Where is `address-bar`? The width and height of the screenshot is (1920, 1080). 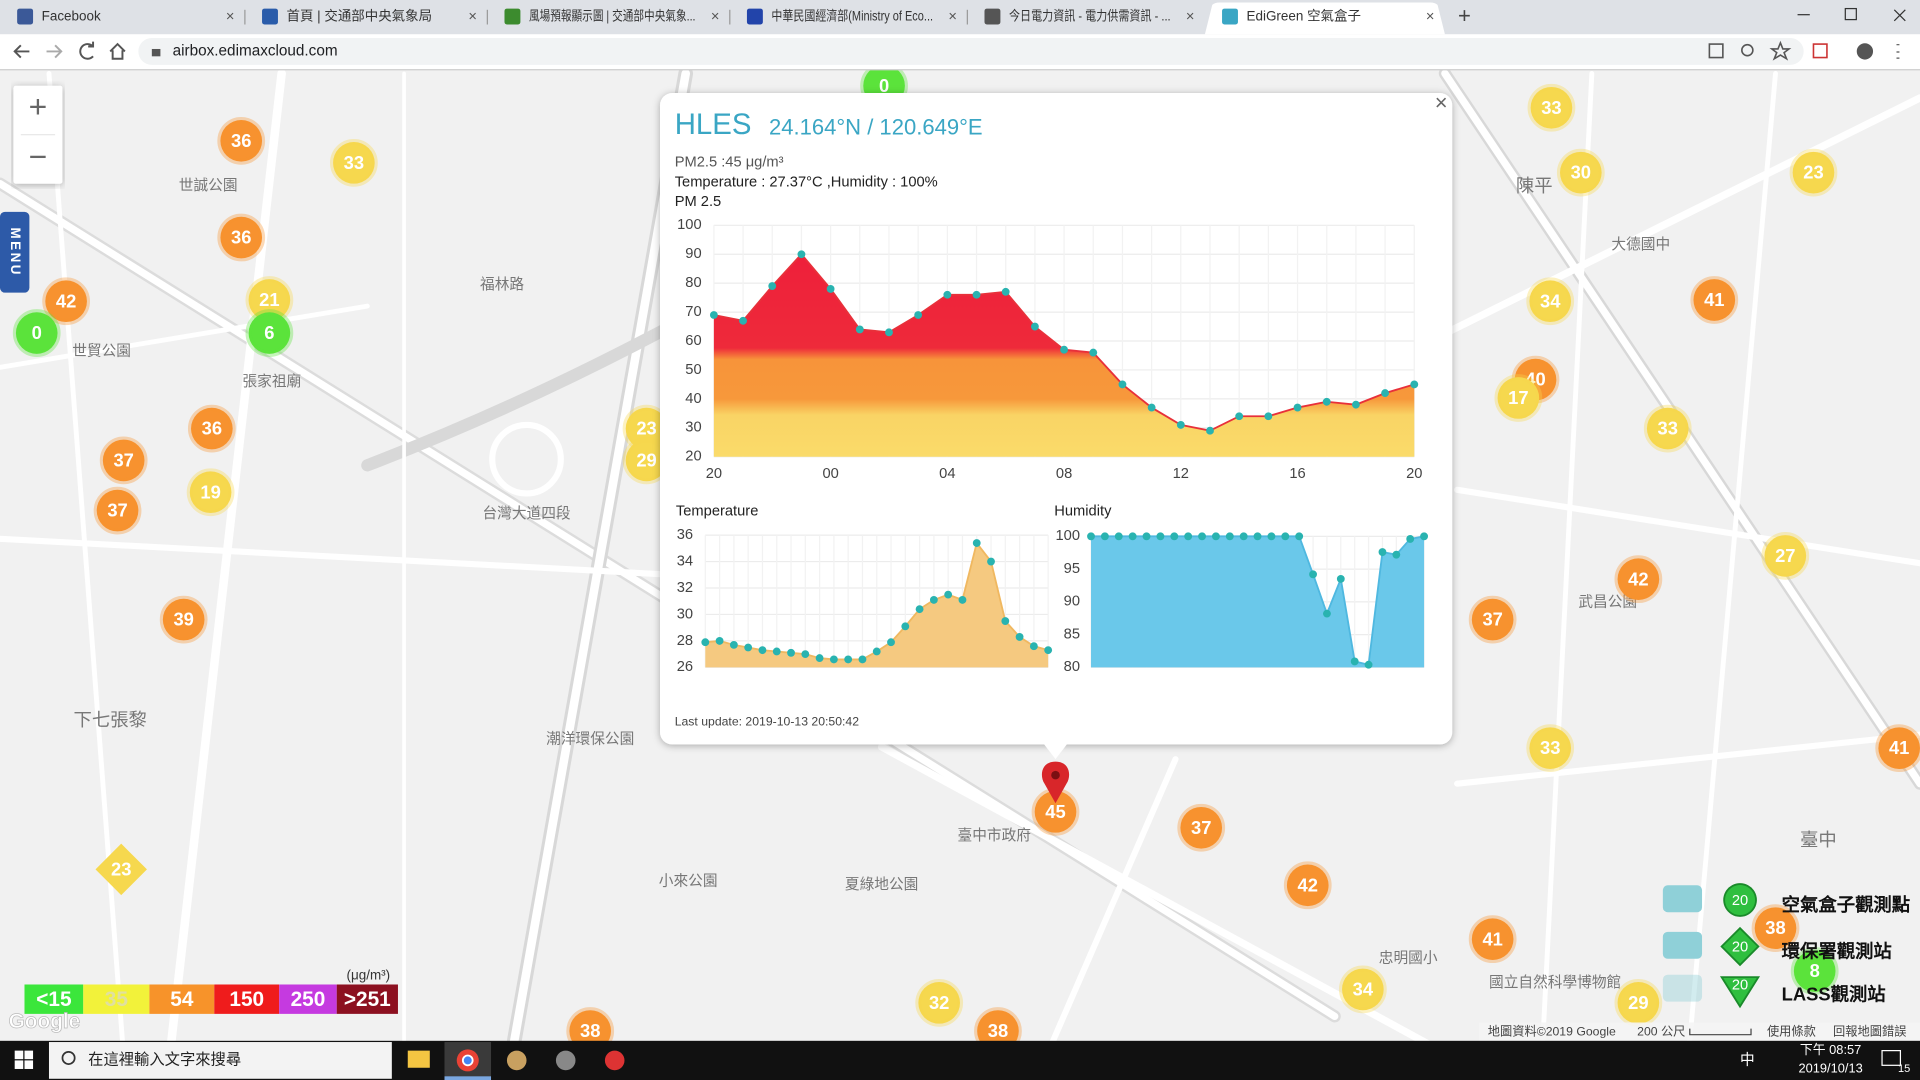 address-bar is located at coordinates (971, 51).